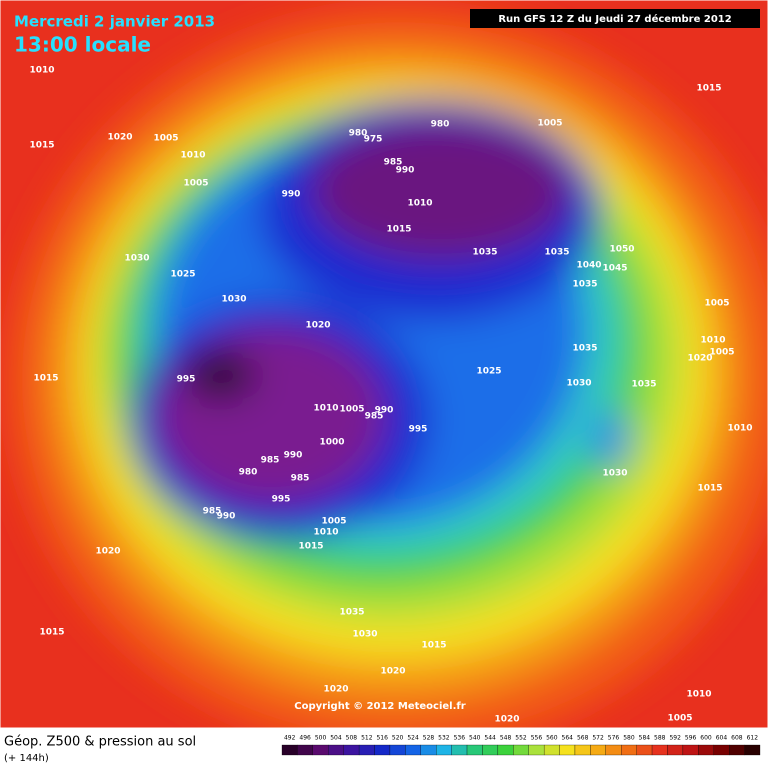 Image resolution: width=768 pixels, height=772 pixels. What do you see at coordinates (660, 738) in the screenshot?
I see `colorbar-label: 588` at bounding box center [660, 738].